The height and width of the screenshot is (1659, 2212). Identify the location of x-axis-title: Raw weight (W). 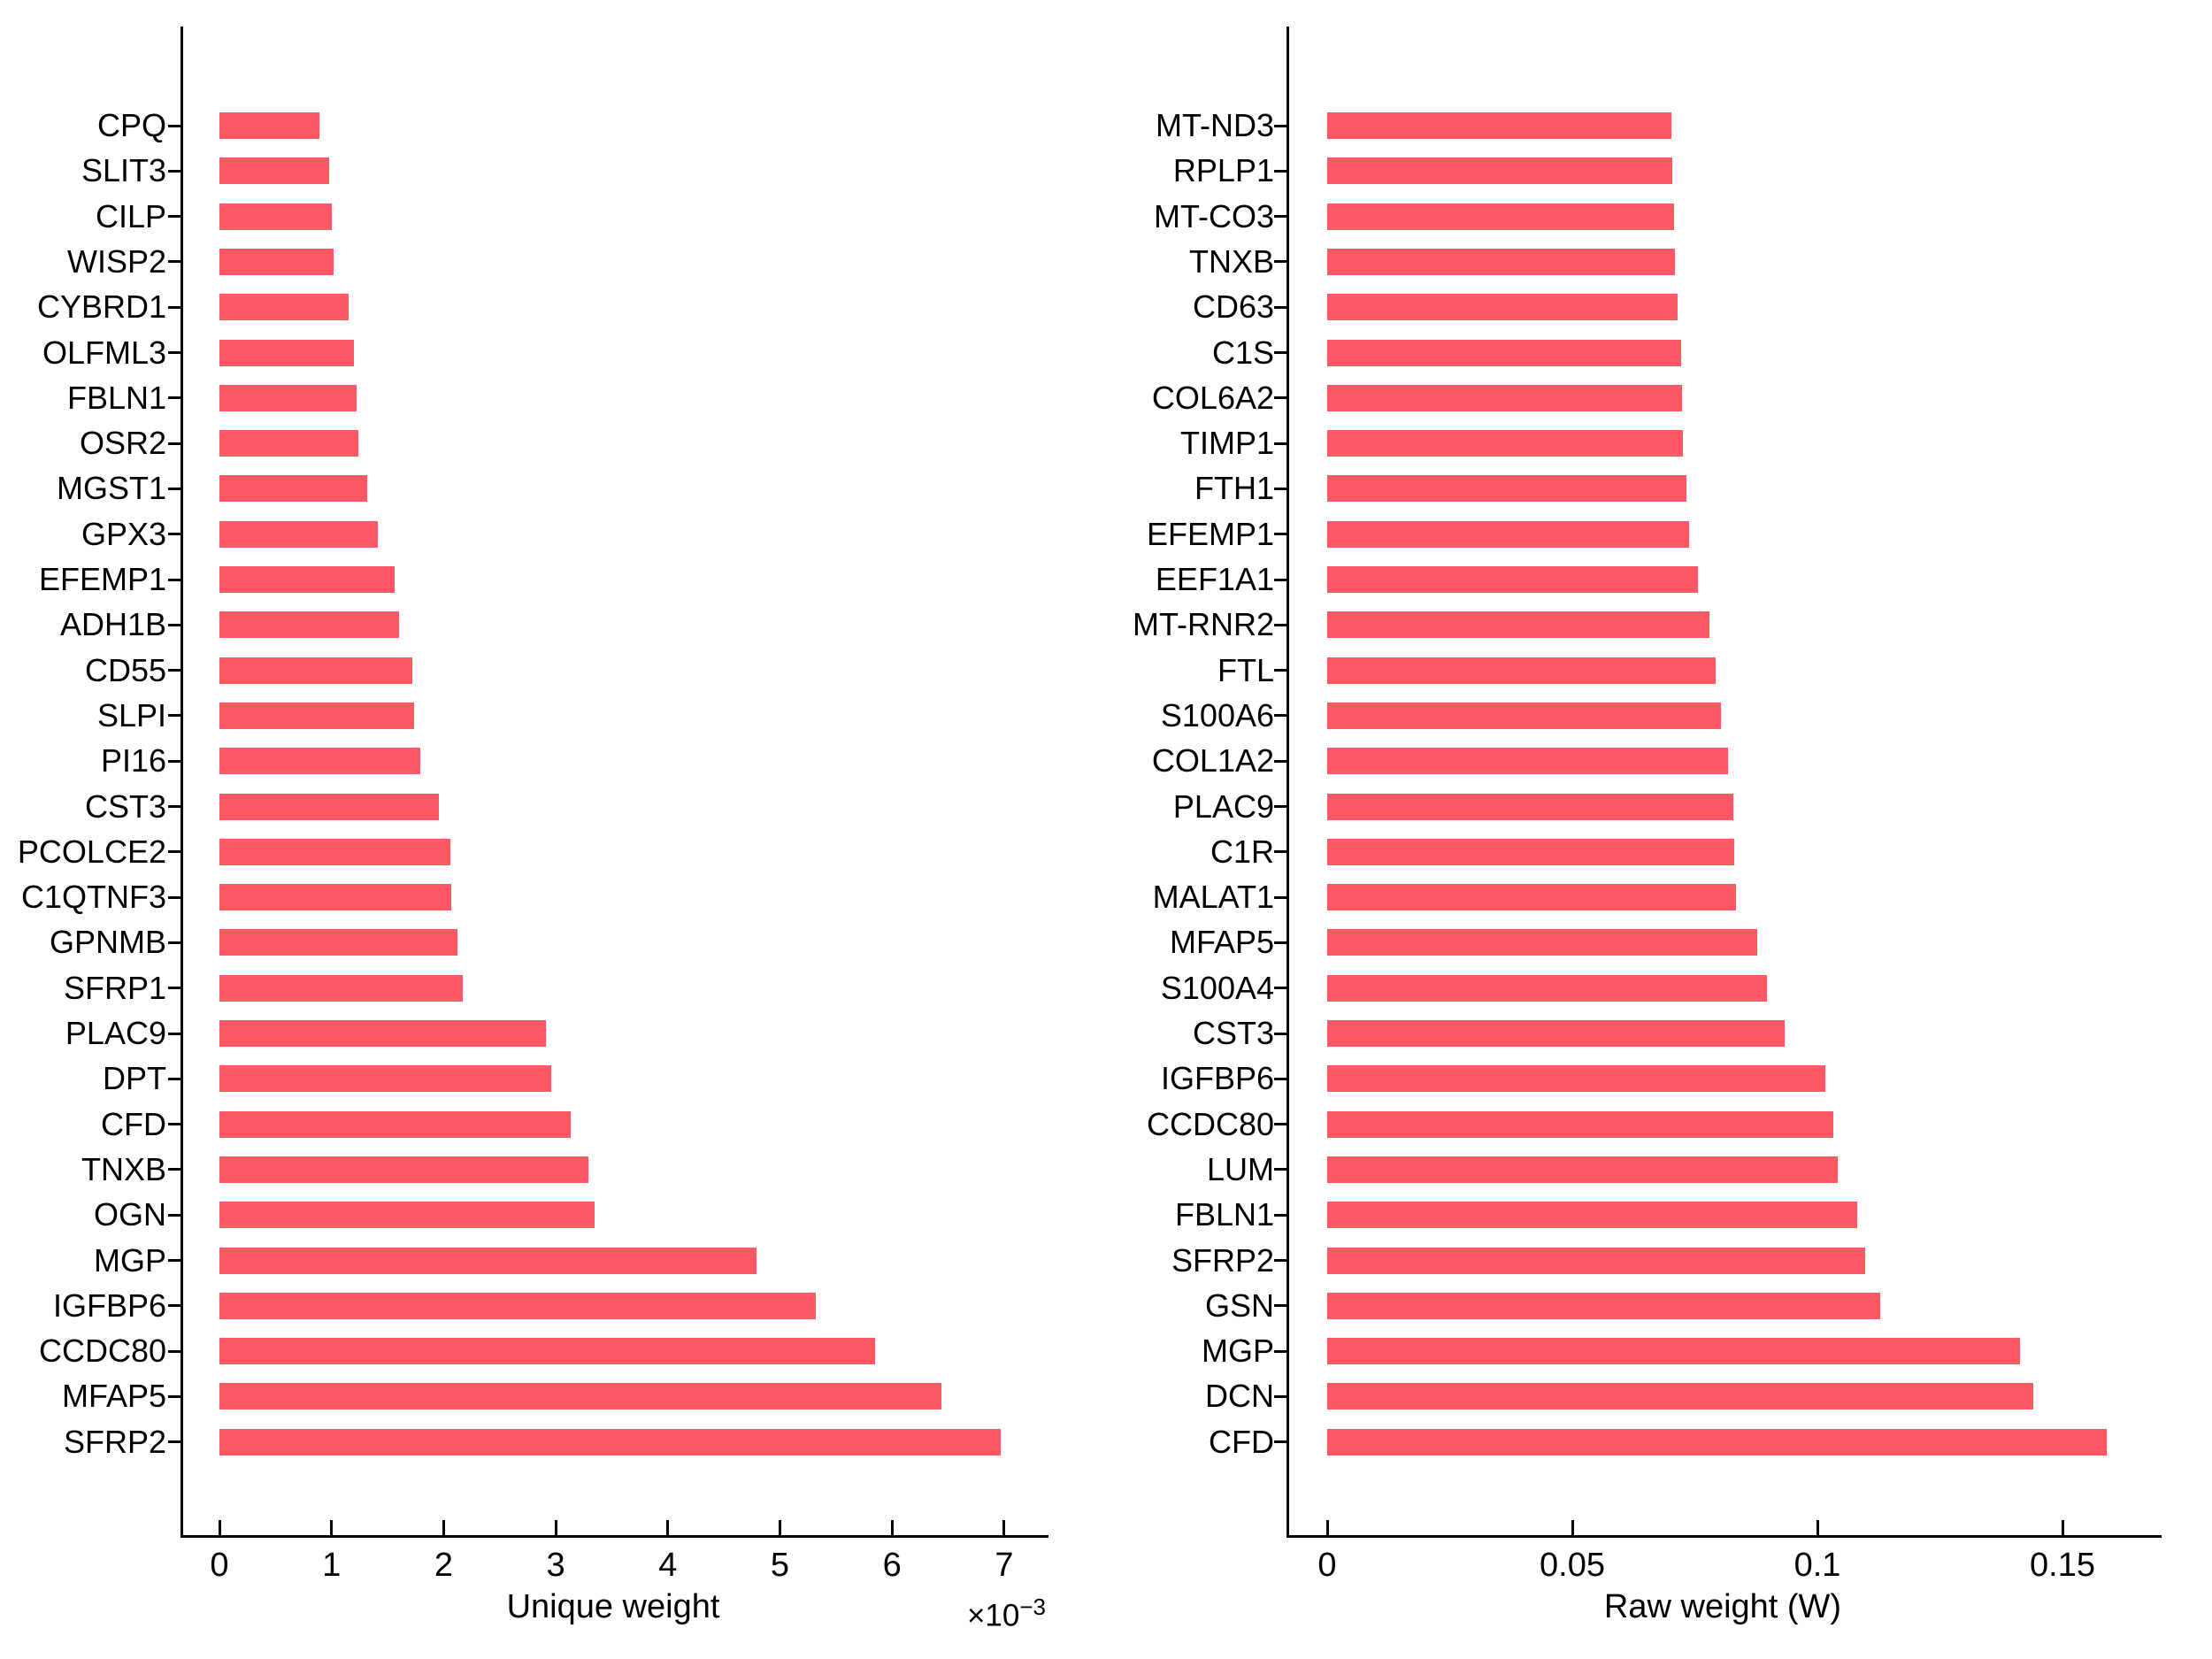
(1723, 1607).